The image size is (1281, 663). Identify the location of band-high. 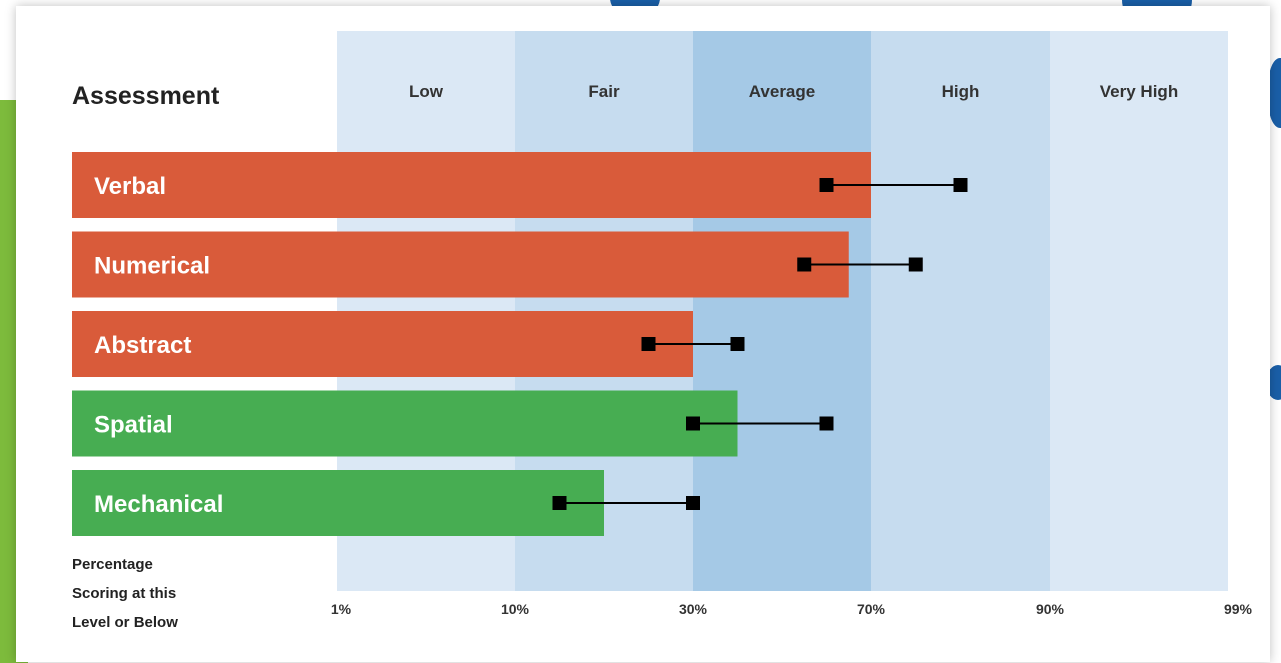
(960, 311).